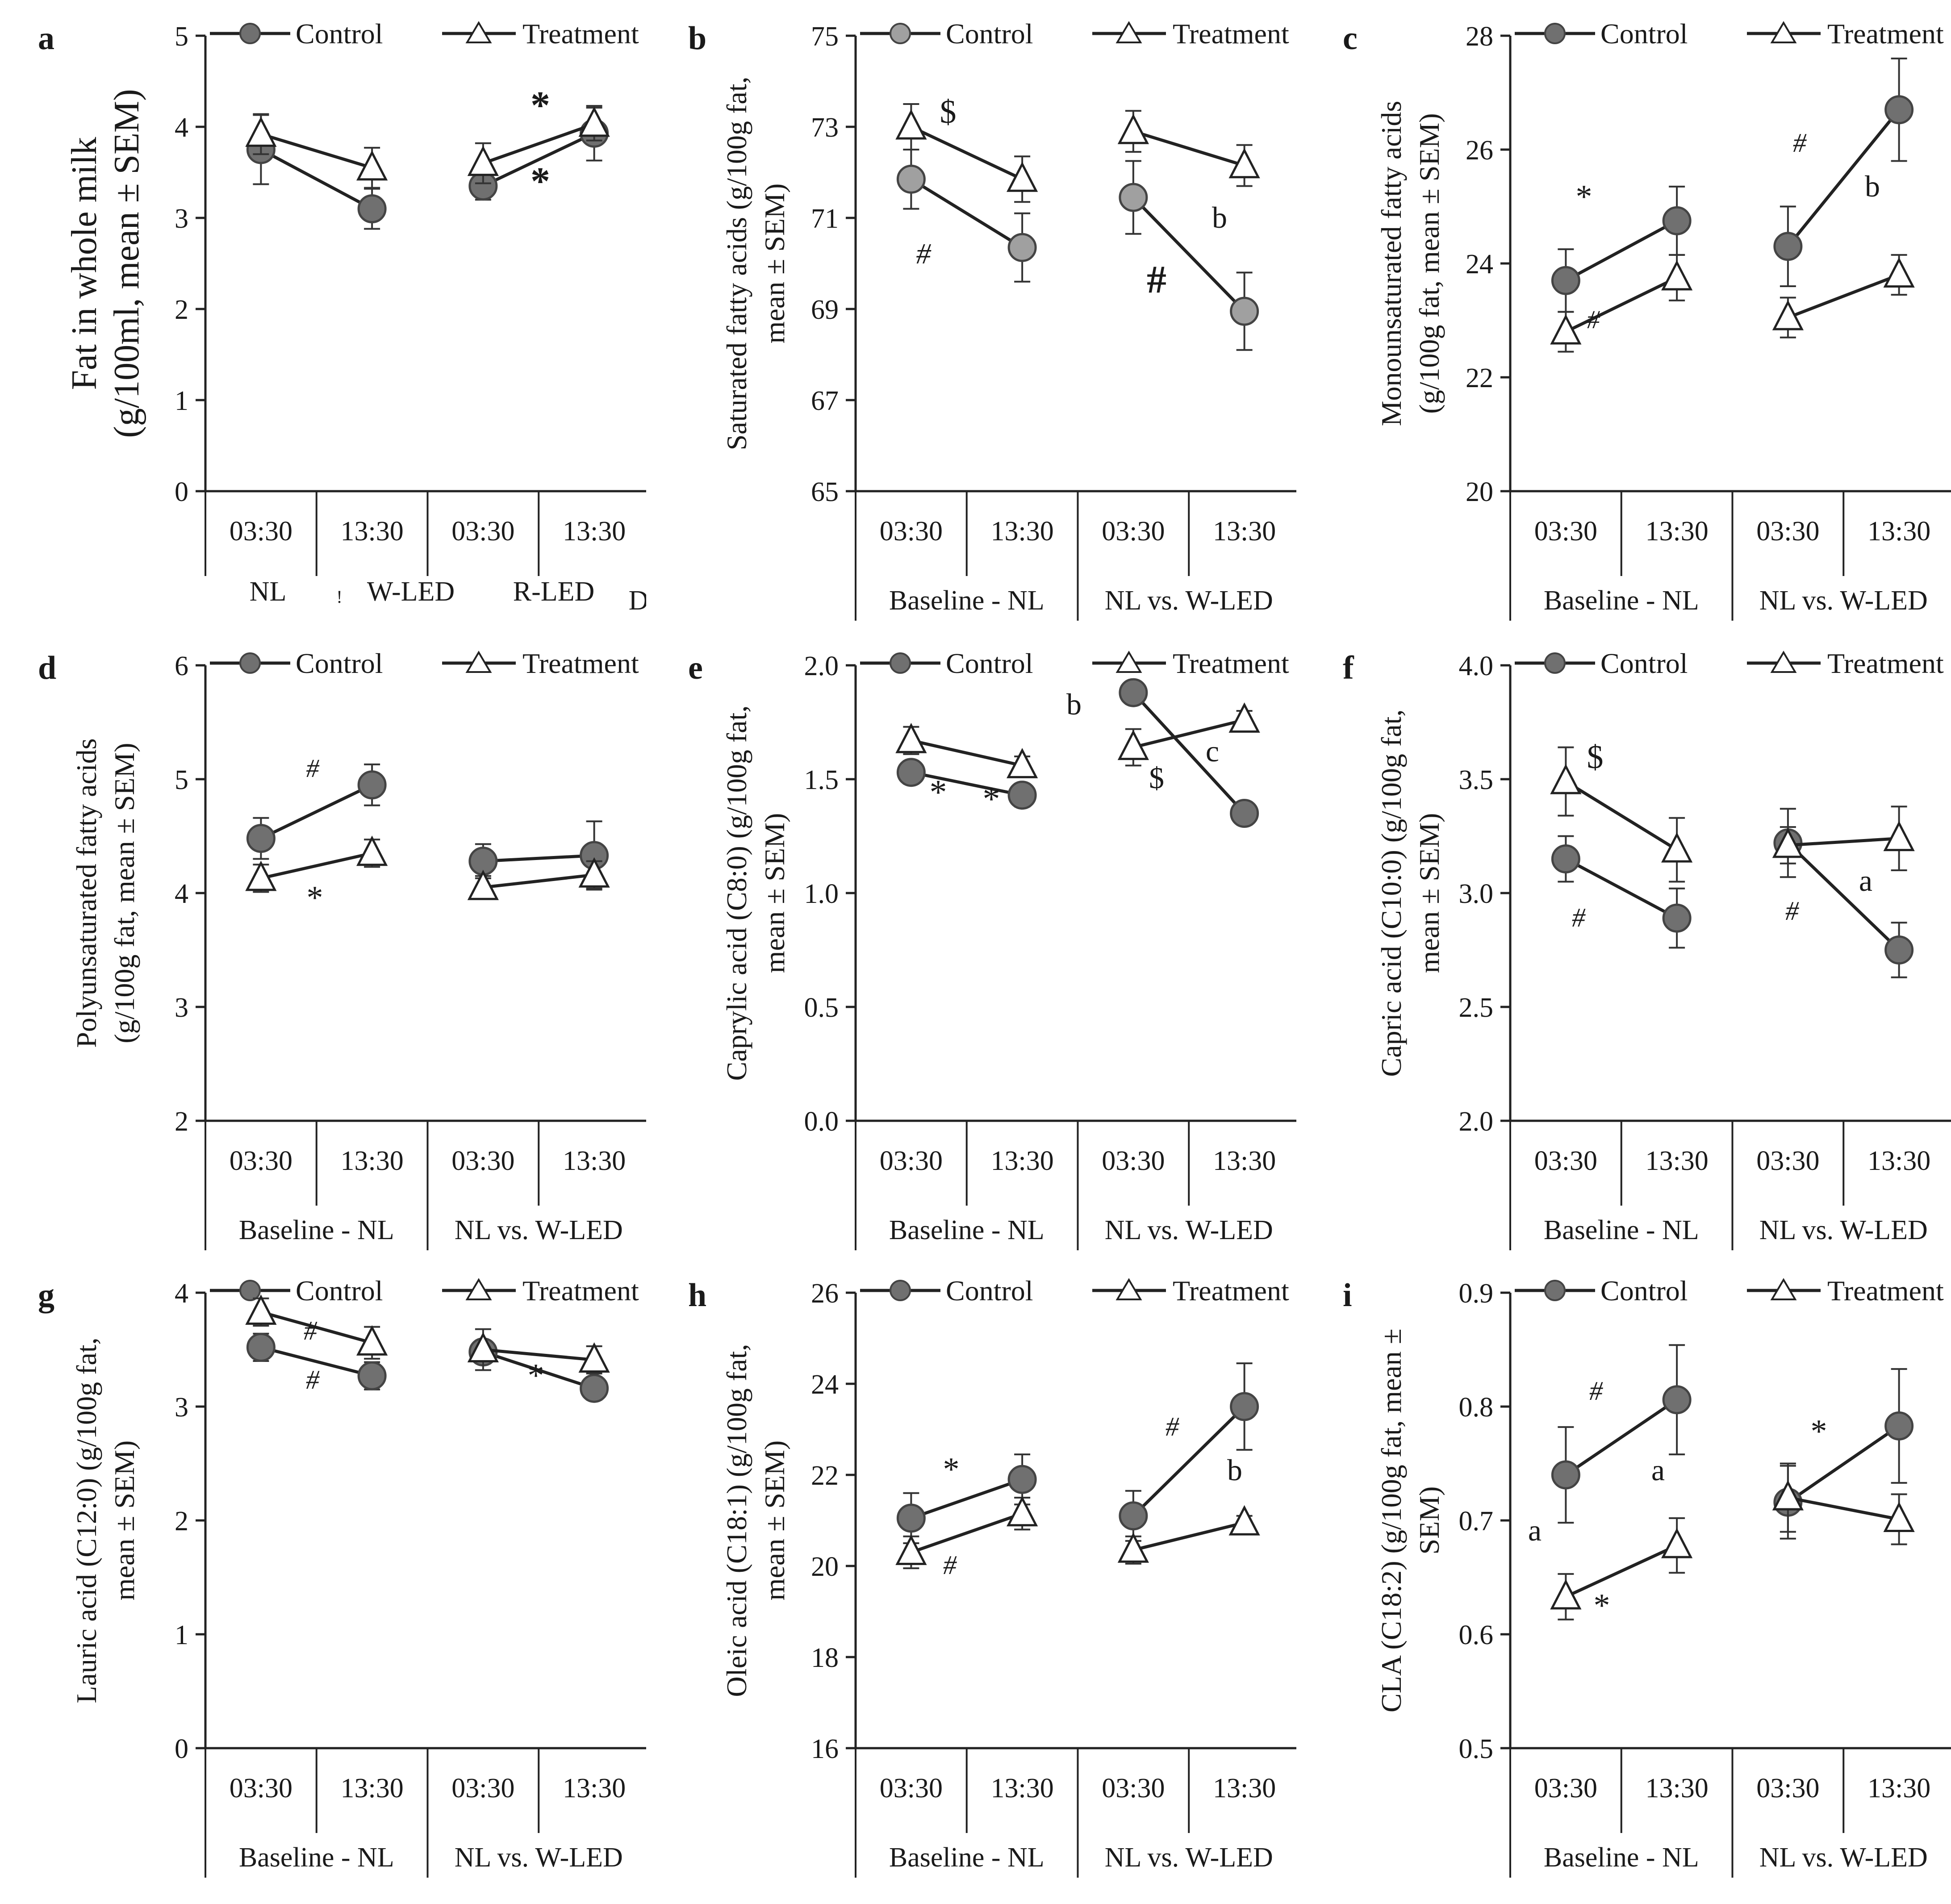  Describe the element at coordinates (124, 893) in the screenshot. I see `y-axis-label: (g/100g fat, mean ± SEM)` at that location.